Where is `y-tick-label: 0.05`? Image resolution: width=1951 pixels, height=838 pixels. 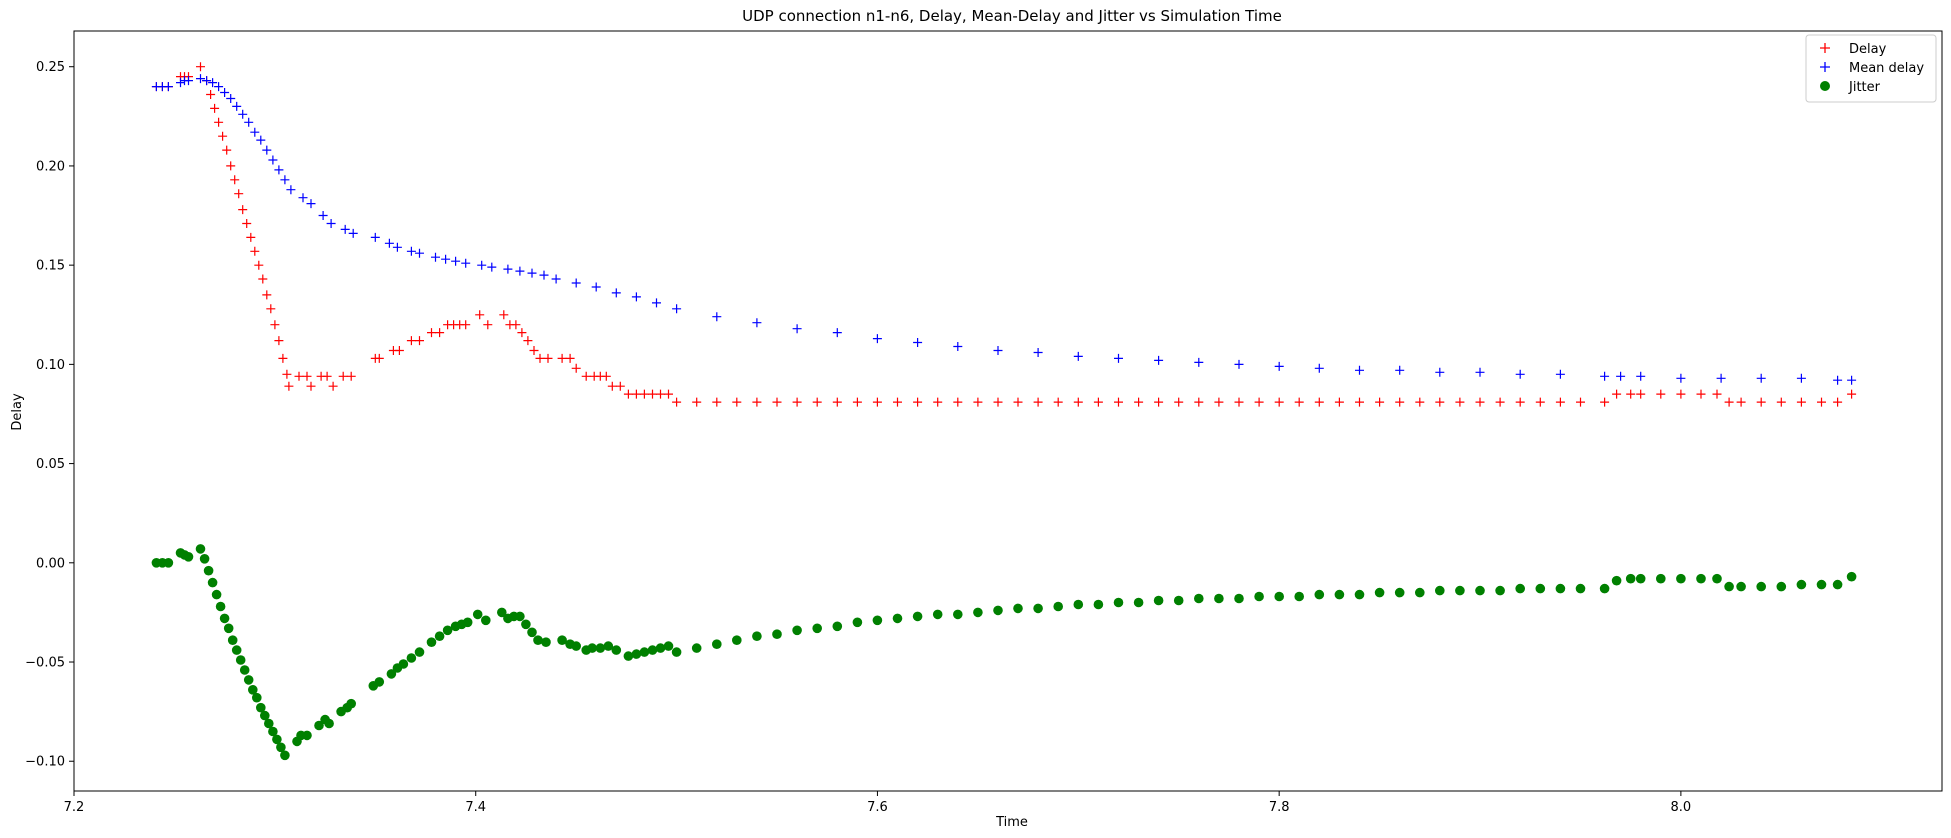 y-tick-label: 0.05 is located at coordinates (50, 464).